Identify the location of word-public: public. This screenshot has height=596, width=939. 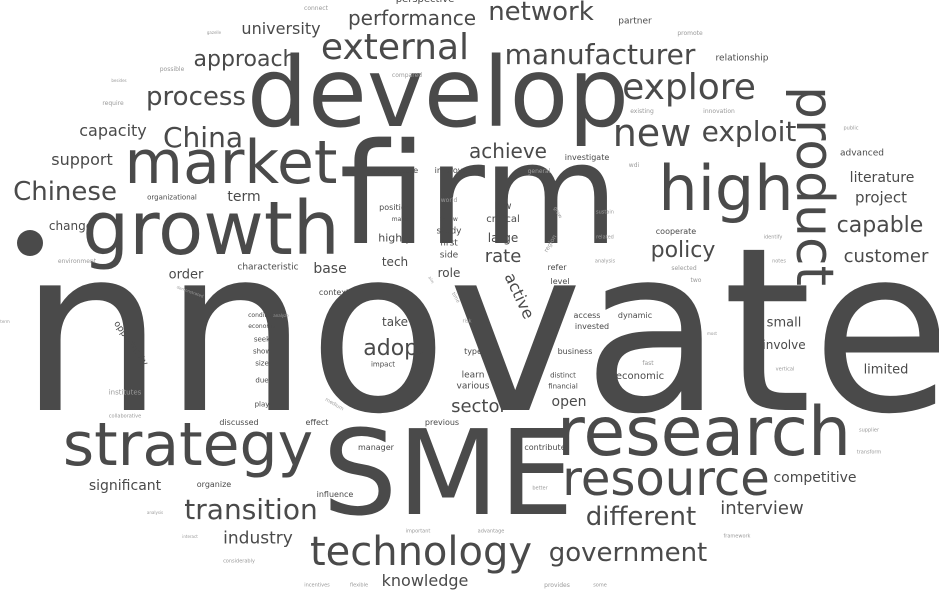
(851, 128).